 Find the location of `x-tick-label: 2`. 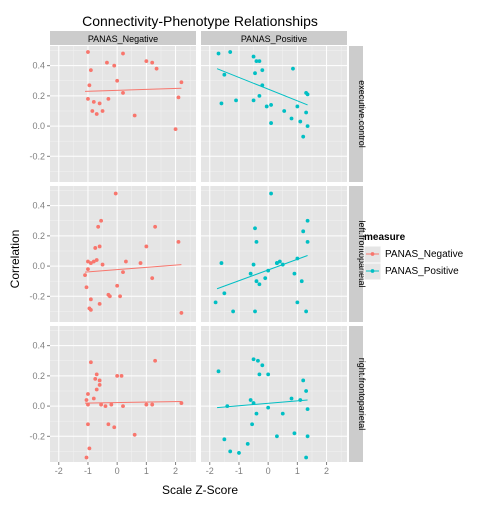

x-tick-label: 2 is located at coordinates (326, 471).